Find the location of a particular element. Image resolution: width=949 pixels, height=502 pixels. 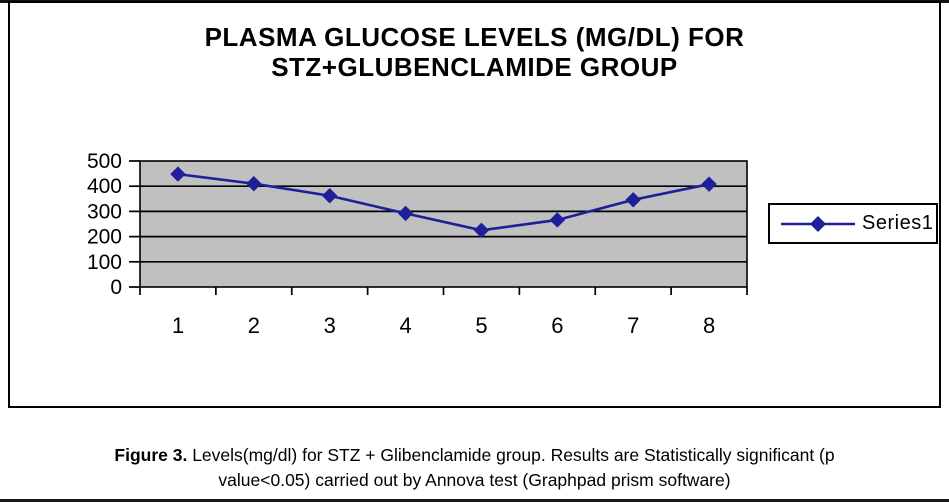

y-tick-label: 0 is located at coordinates (116, 287).